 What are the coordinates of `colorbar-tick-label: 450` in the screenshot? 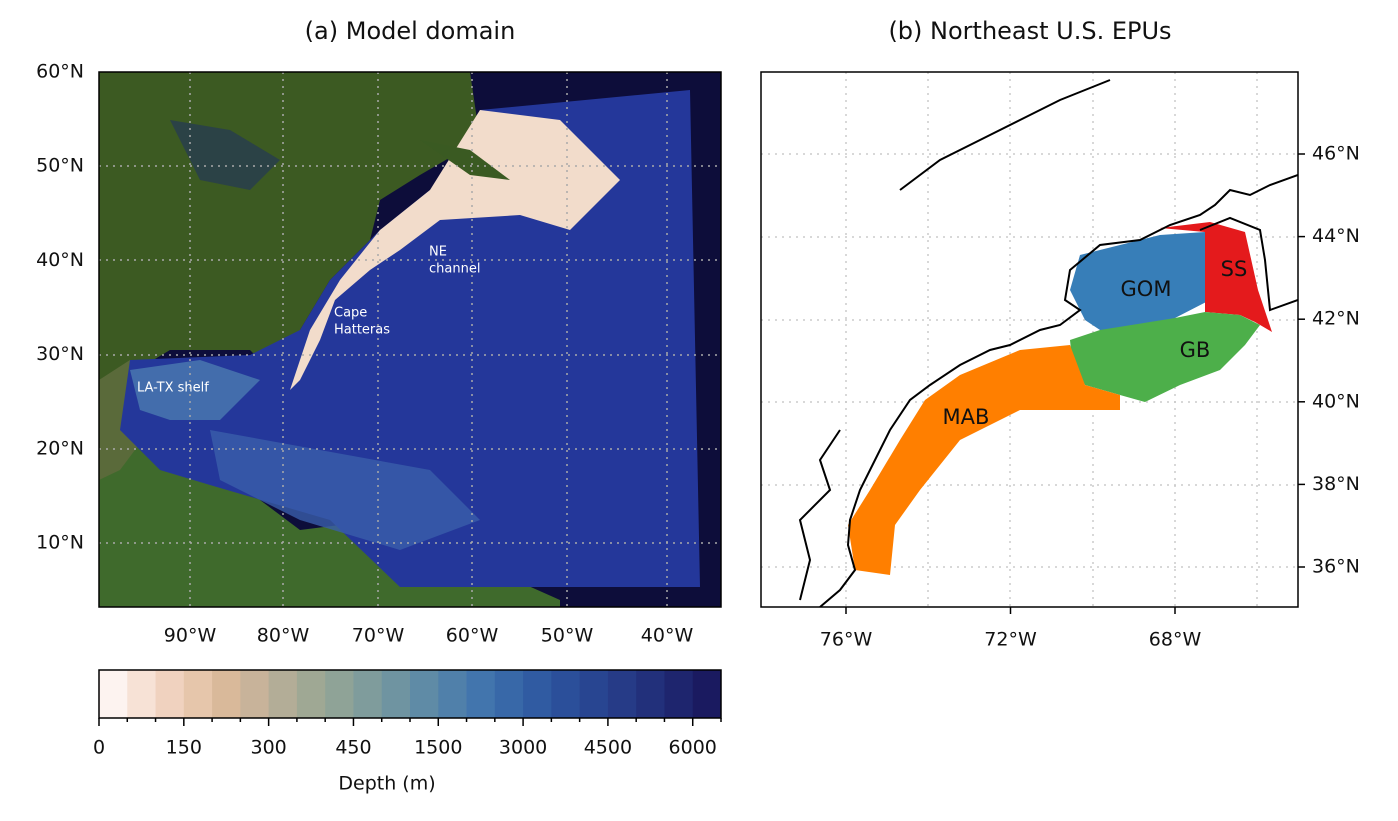 It's located at (353, 748).